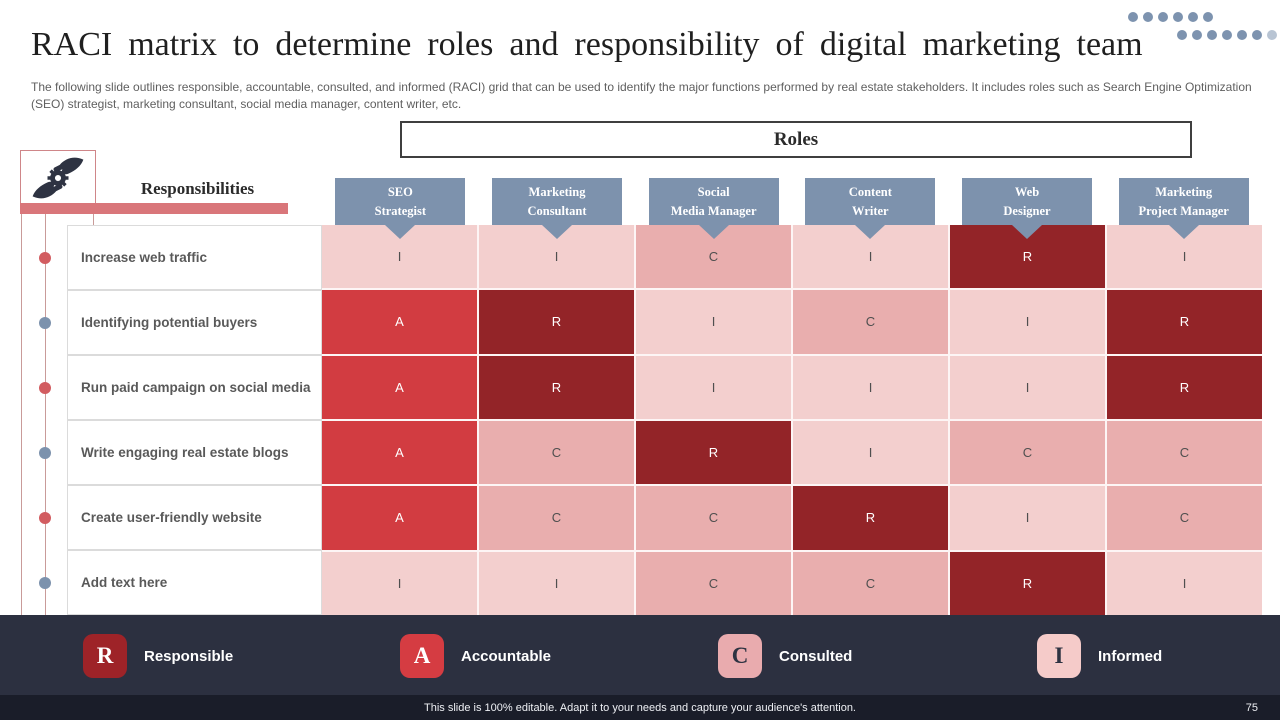  I want to click on row-label: Add text here, so click(194, 582).